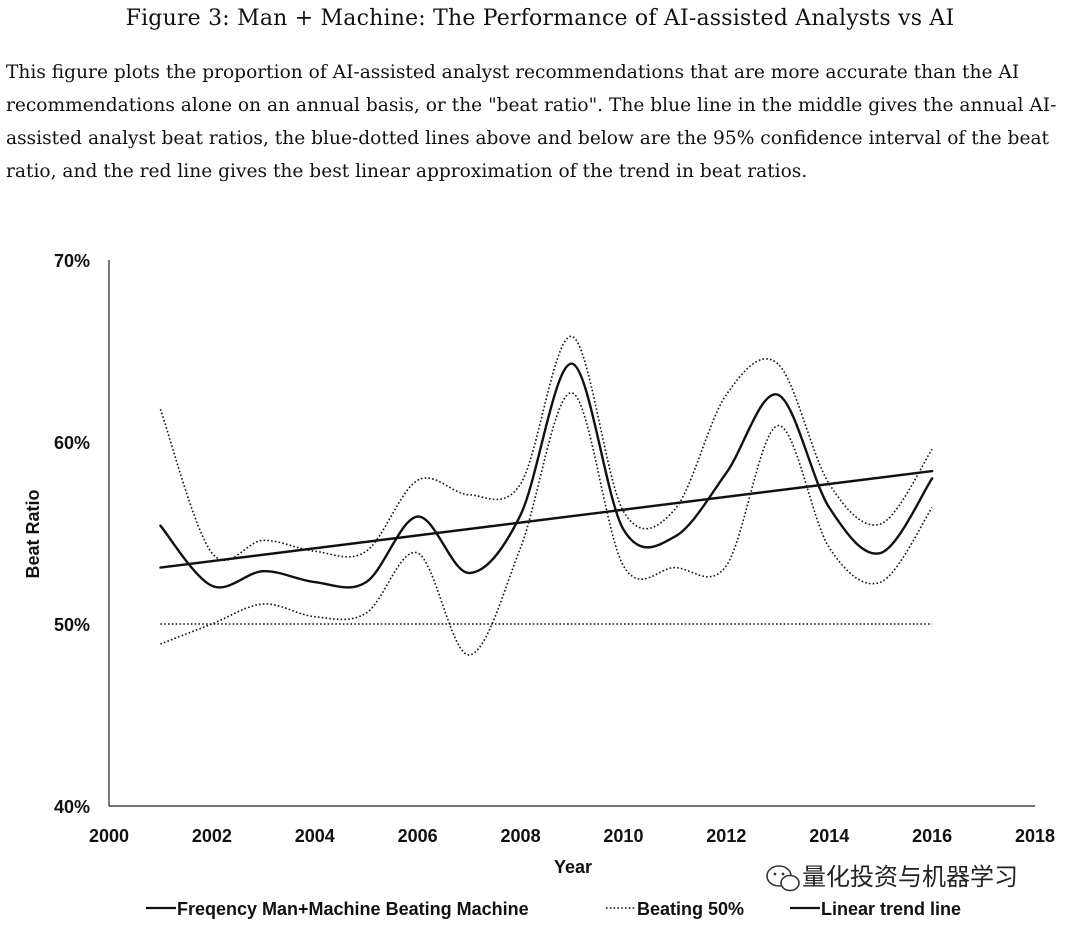  I want to click on wechat-icon, so click(783, 878).